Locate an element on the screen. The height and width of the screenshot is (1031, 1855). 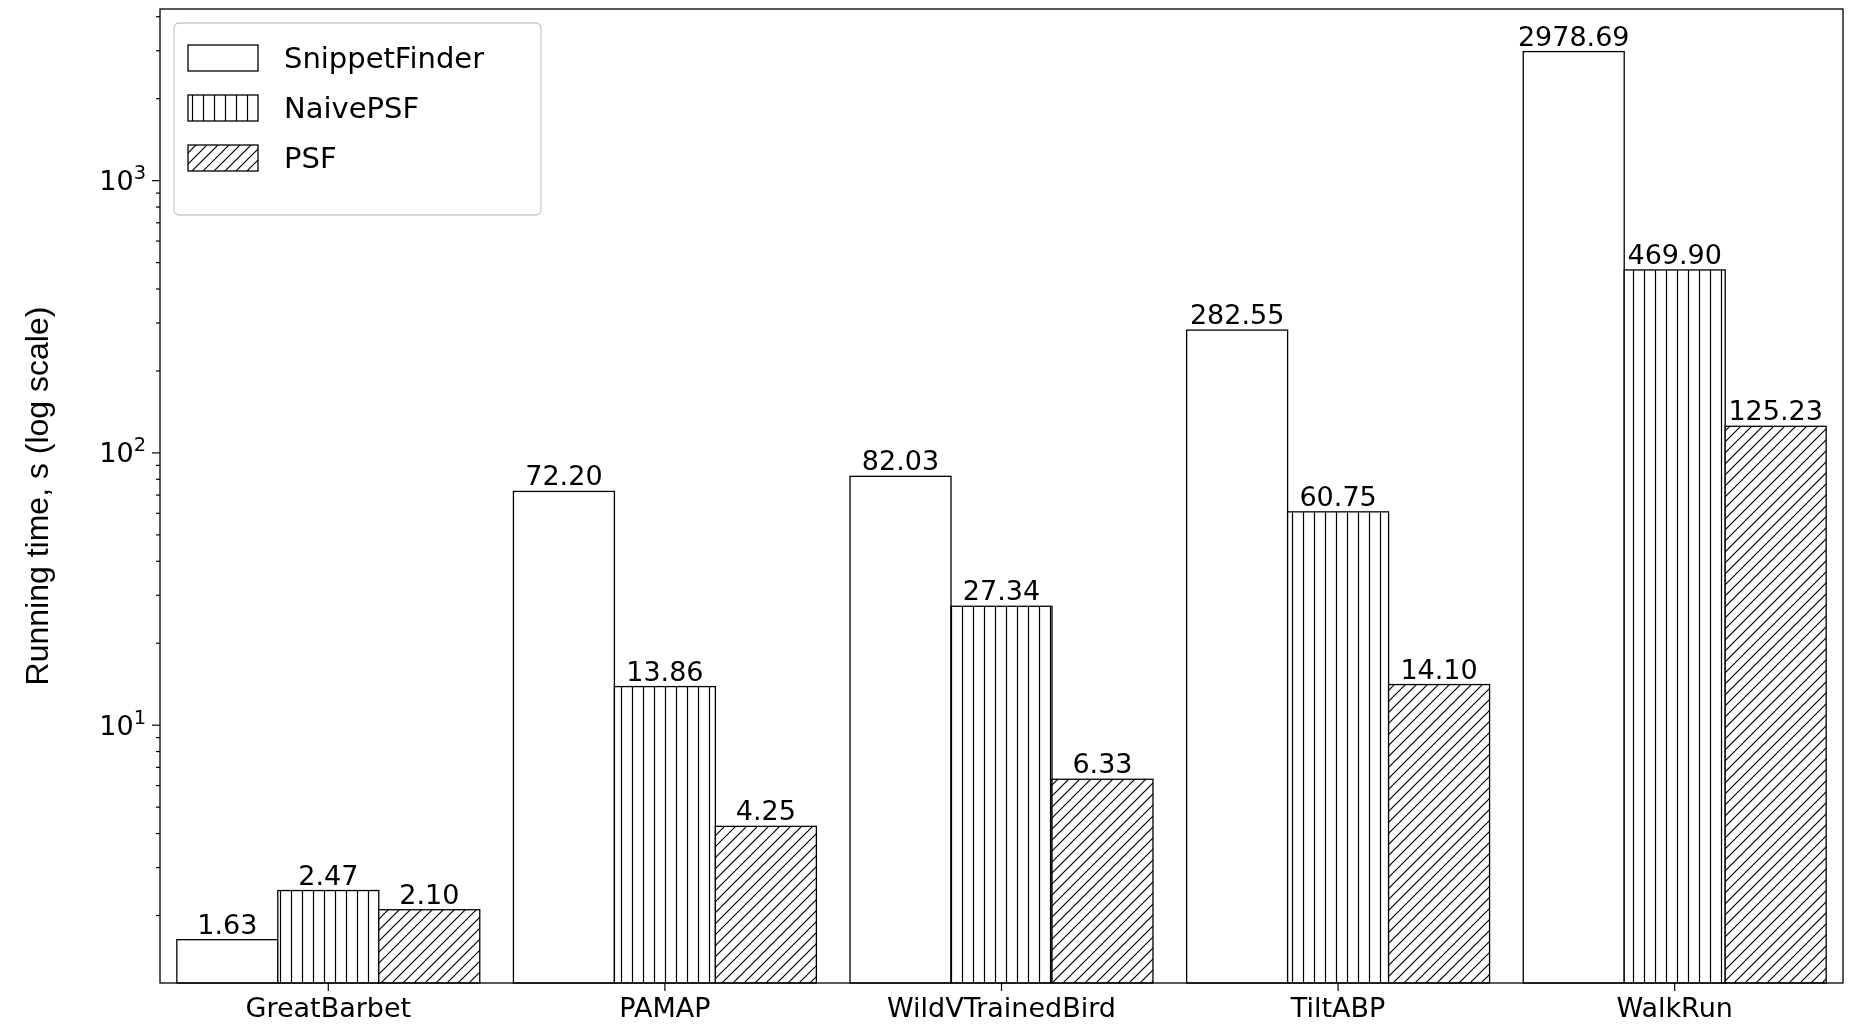
data-label: 125.23 is located at coordinates (1775, 411).